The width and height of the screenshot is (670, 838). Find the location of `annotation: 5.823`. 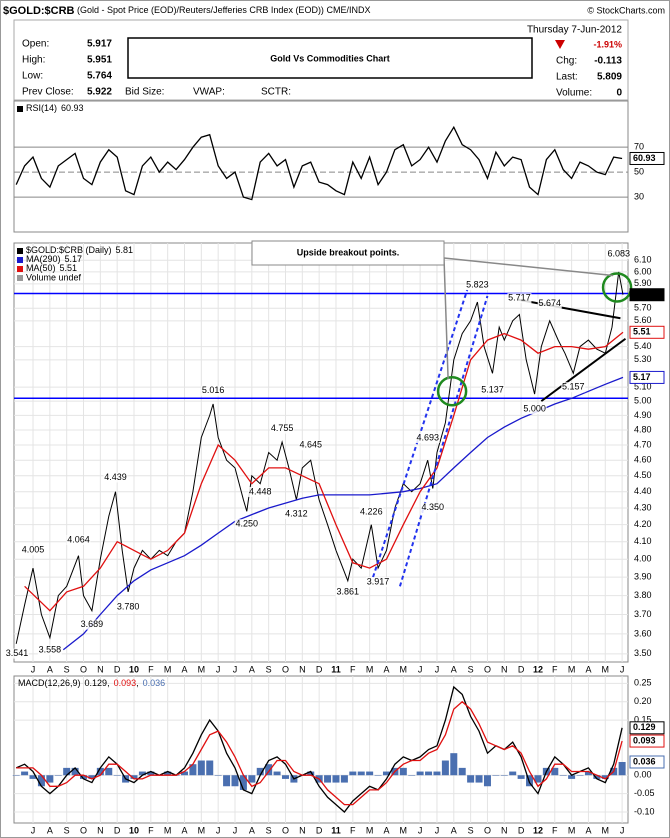

annotation: 5.823 is located at coordinates (477, 285).